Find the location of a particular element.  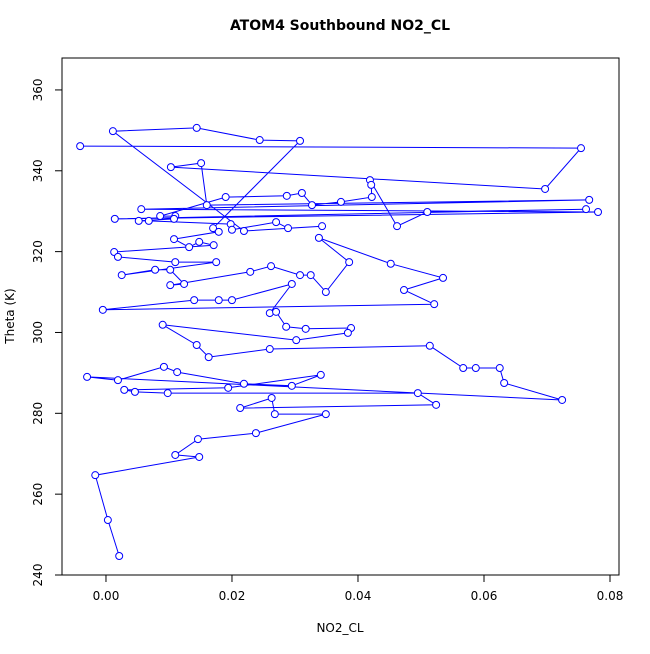

y-tick-label: 280 is located at coordinates (38, 413).